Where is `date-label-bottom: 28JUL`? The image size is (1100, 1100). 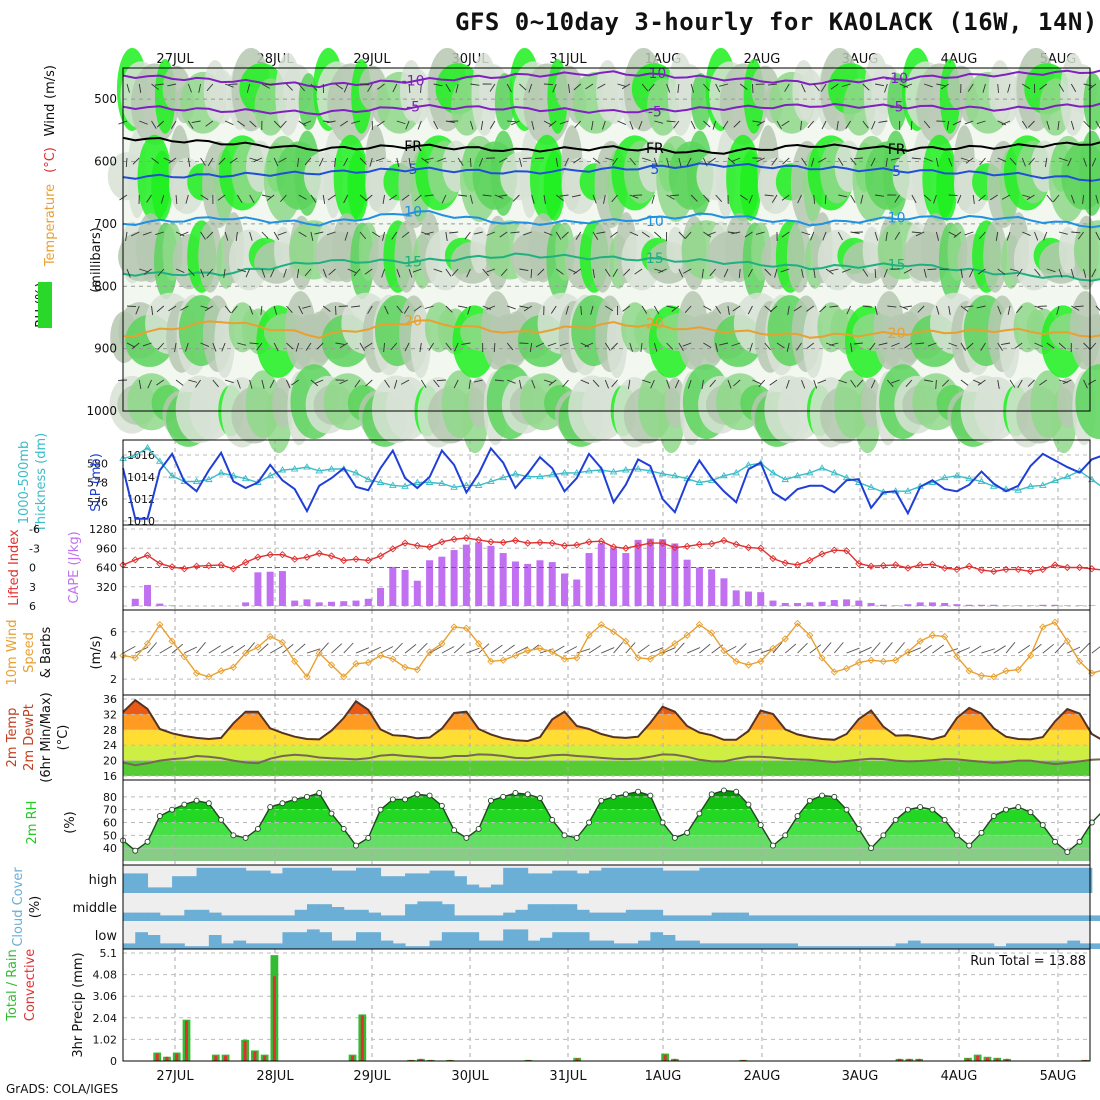
date-label-bottom: 28JUL is located at coordinates (275, 1076).